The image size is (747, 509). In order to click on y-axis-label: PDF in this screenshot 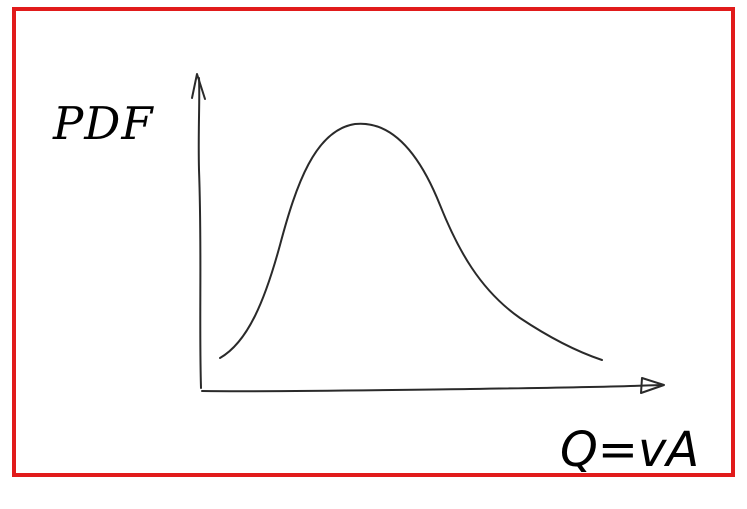, I will do `click(103, 123)`.